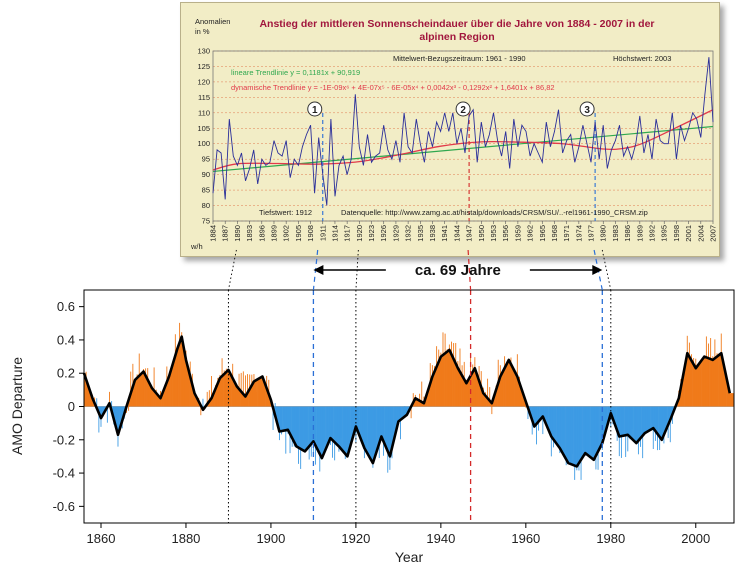 Image resolution: width=738 pixels, height=571 pixels. I want to click on upper-marker-label: 1, so click(315, 110).